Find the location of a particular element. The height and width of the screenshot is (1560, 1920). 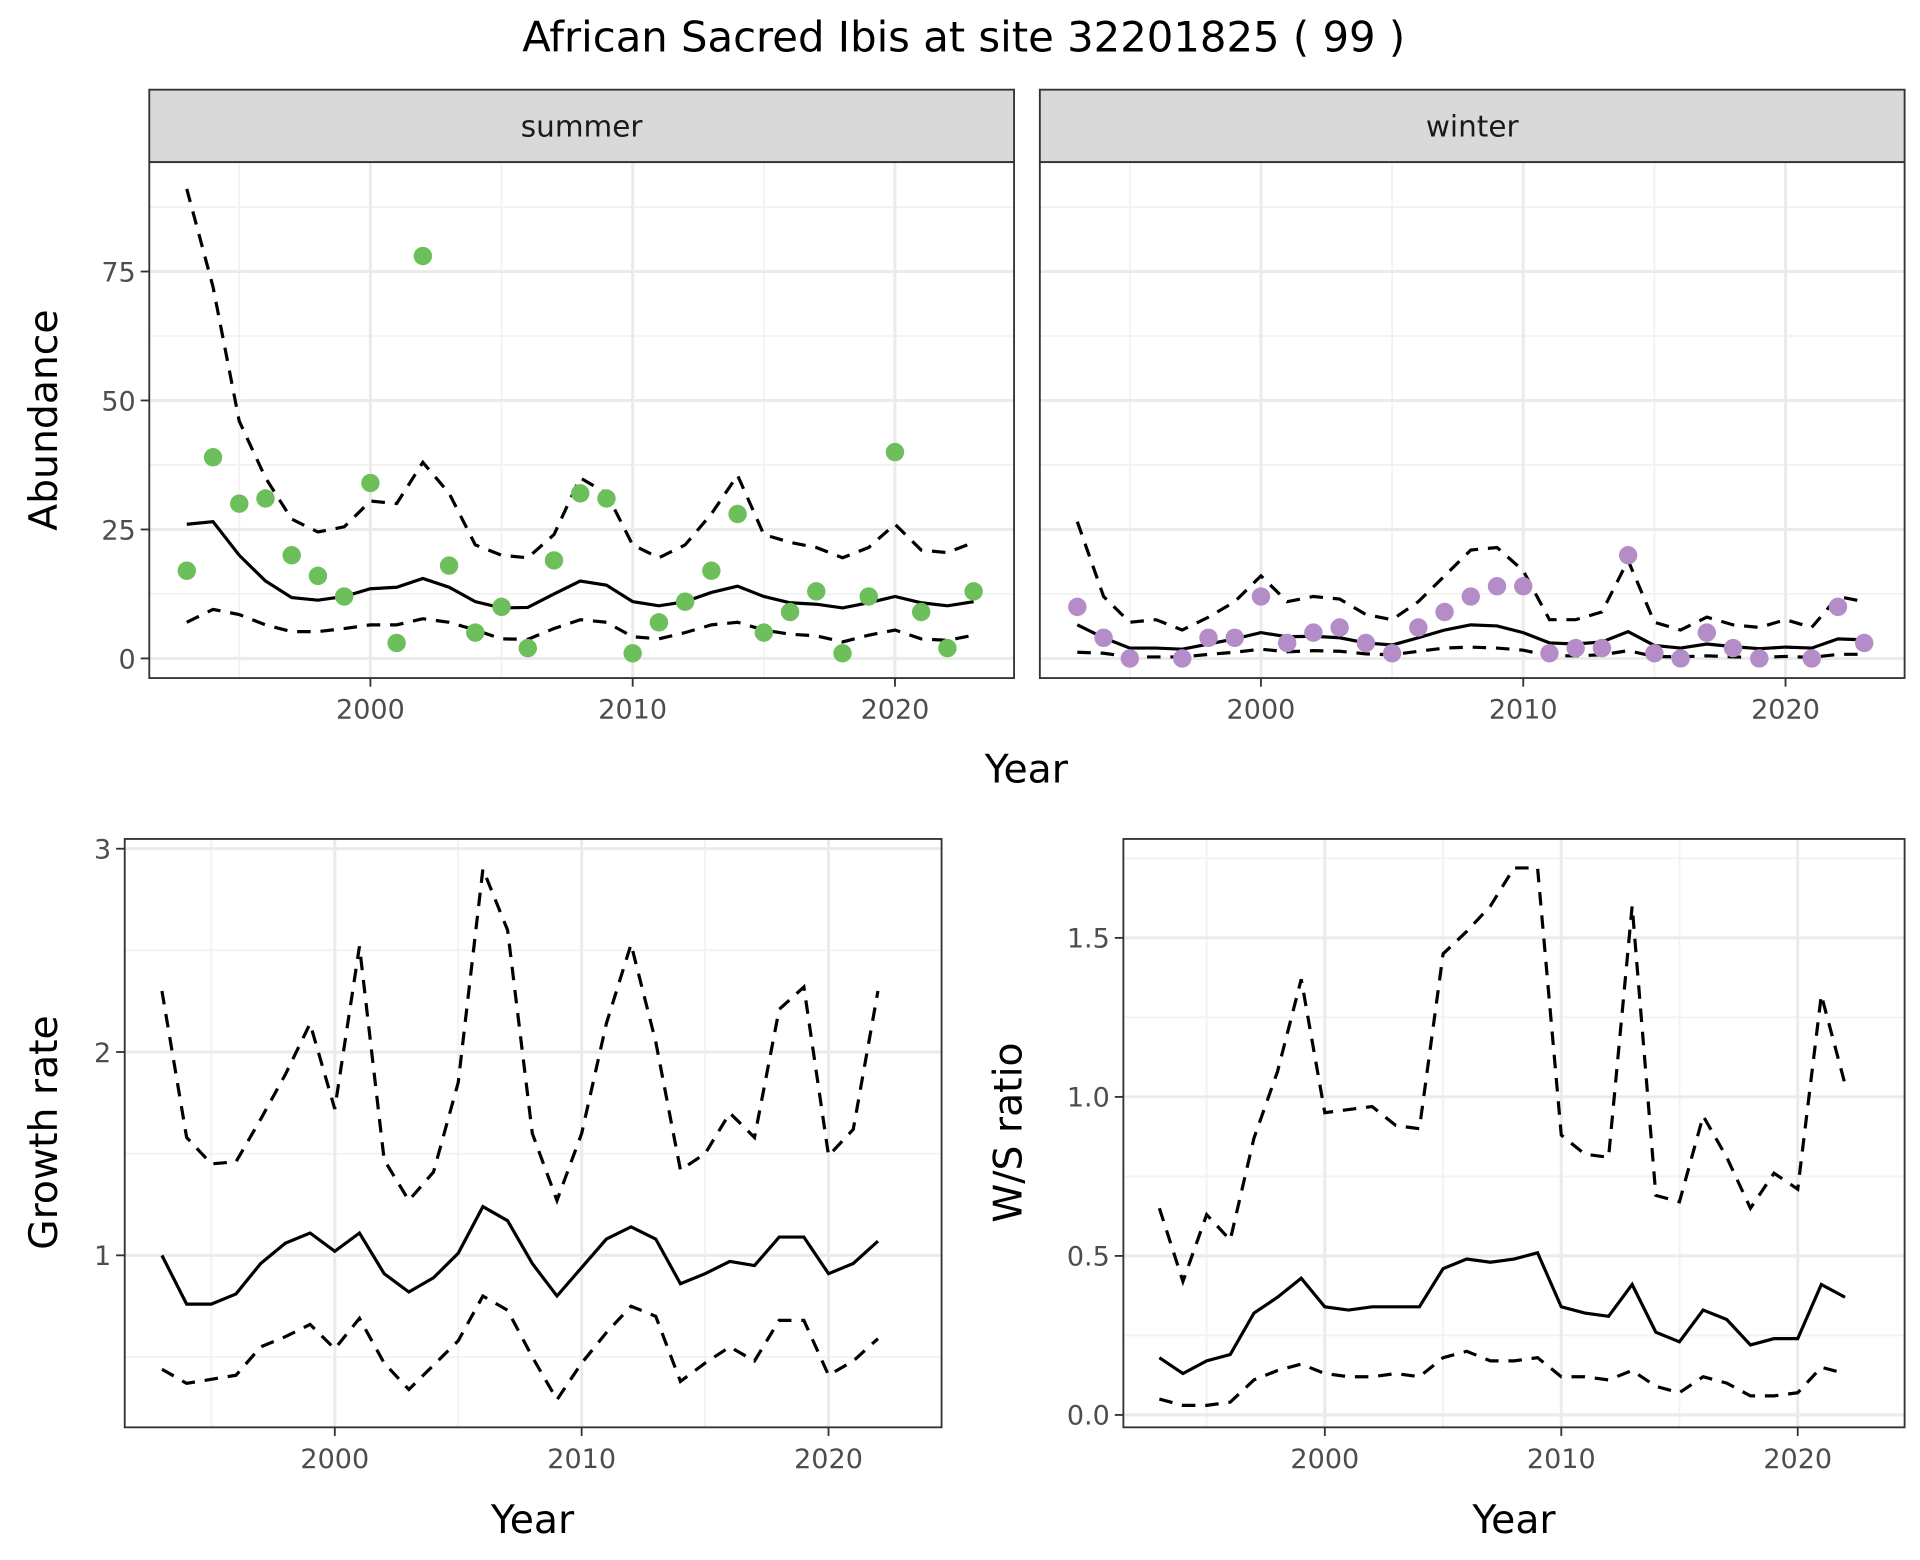

panel-border is located at coordinates (581, 420).